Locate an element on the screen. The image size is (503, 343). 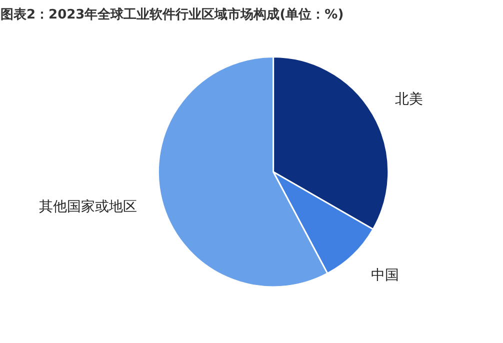
slice-label: 中国 is located at coordinates (385, 276).